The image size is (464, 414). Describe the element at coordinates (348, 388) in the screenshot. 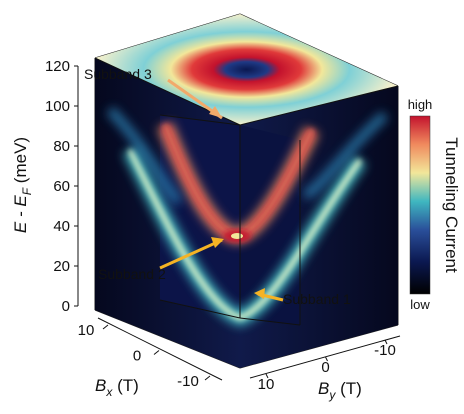

I see `by-axis-label-unit: (T)` at that location.